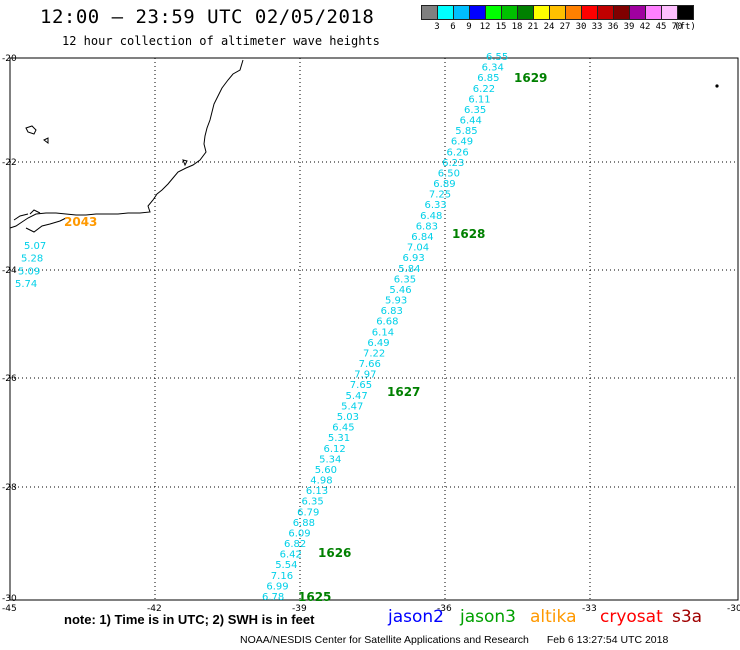 This screenshot has width=740, height=650. Describe the element at coordinates (733, 609) in the screenshot. I see `lon-label: -30` at that location.